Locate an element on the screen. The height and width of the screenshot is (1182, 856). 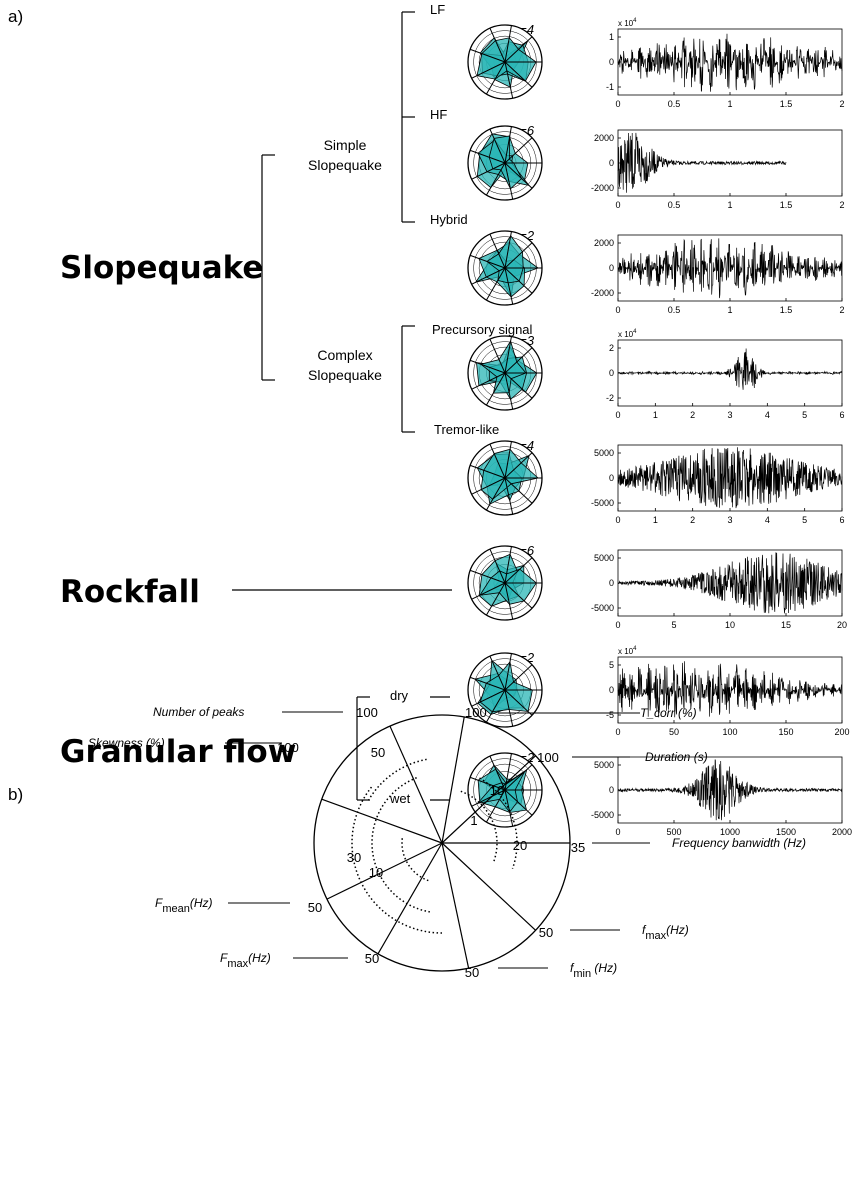
axis-name: Fmean(Hz) is located at coordinates (184, 905).